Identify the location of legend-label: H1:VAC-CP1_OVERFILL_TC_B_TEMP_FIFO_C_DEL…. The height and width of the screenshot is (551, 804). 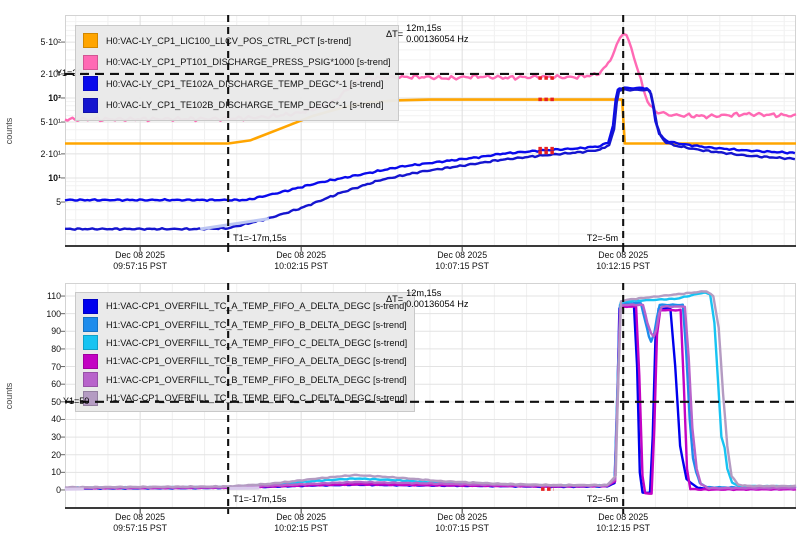
(257, 398).